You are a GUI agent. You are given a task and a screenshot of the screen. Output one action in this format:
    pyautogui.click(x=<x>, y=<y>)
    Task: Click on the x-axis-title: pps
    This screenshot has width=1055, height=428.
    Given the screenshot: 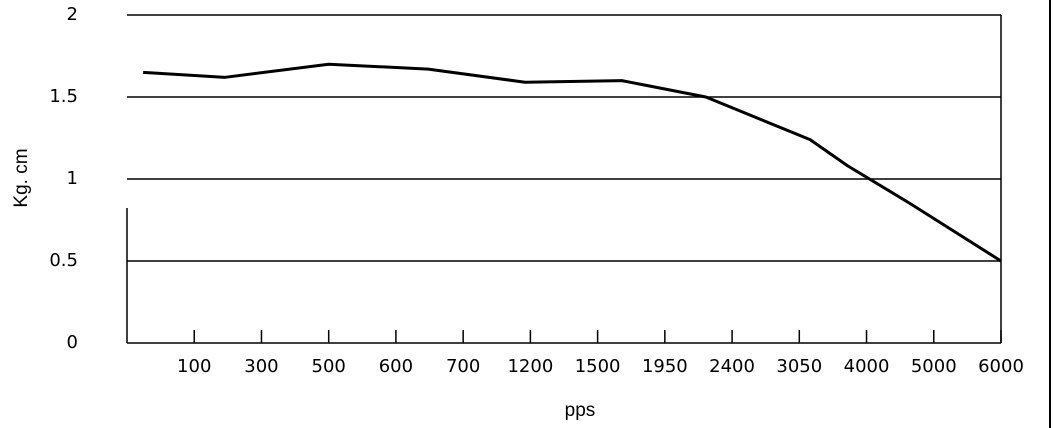 What is the action you would take?
    pyautogui.click(x=580, y=410)
    